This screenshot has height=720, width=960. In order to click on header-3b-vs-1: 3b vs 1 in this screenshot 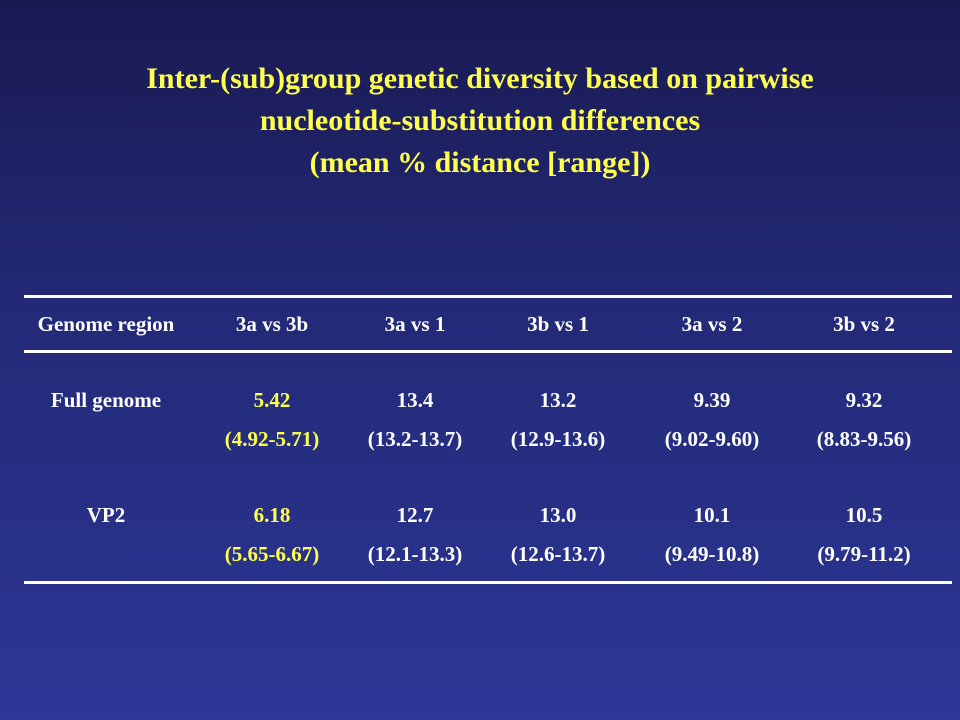, I will do `click(558, 324)`.